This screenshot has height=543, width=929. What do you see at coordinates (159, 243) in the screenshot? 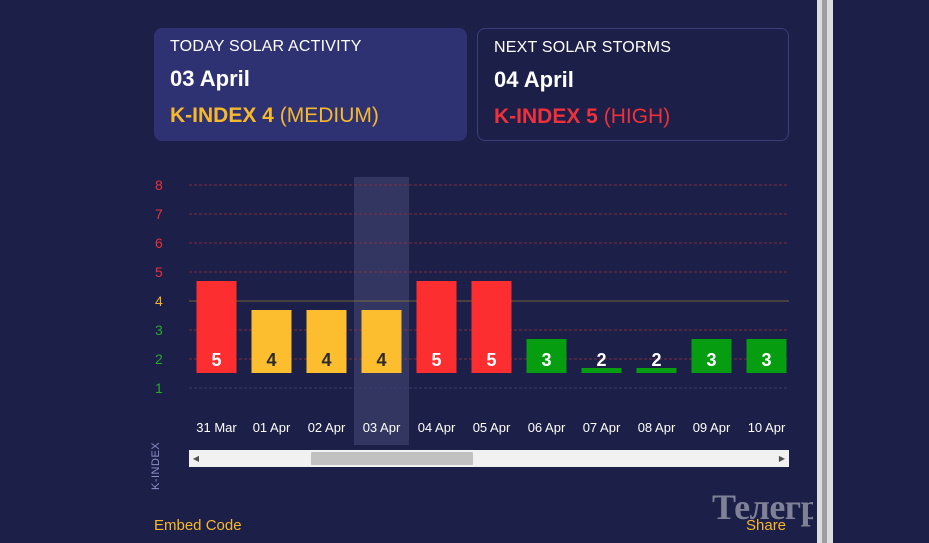
I see `y-tick-label-6: 6` at bounding box center [159, 243].